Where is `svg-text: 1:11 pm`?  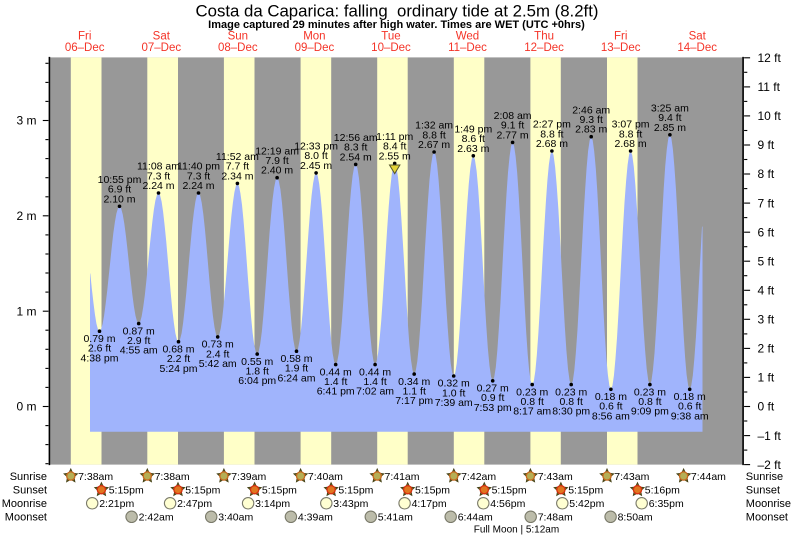 svg-text: 1:11 pm is located at coordinates (394, 137).